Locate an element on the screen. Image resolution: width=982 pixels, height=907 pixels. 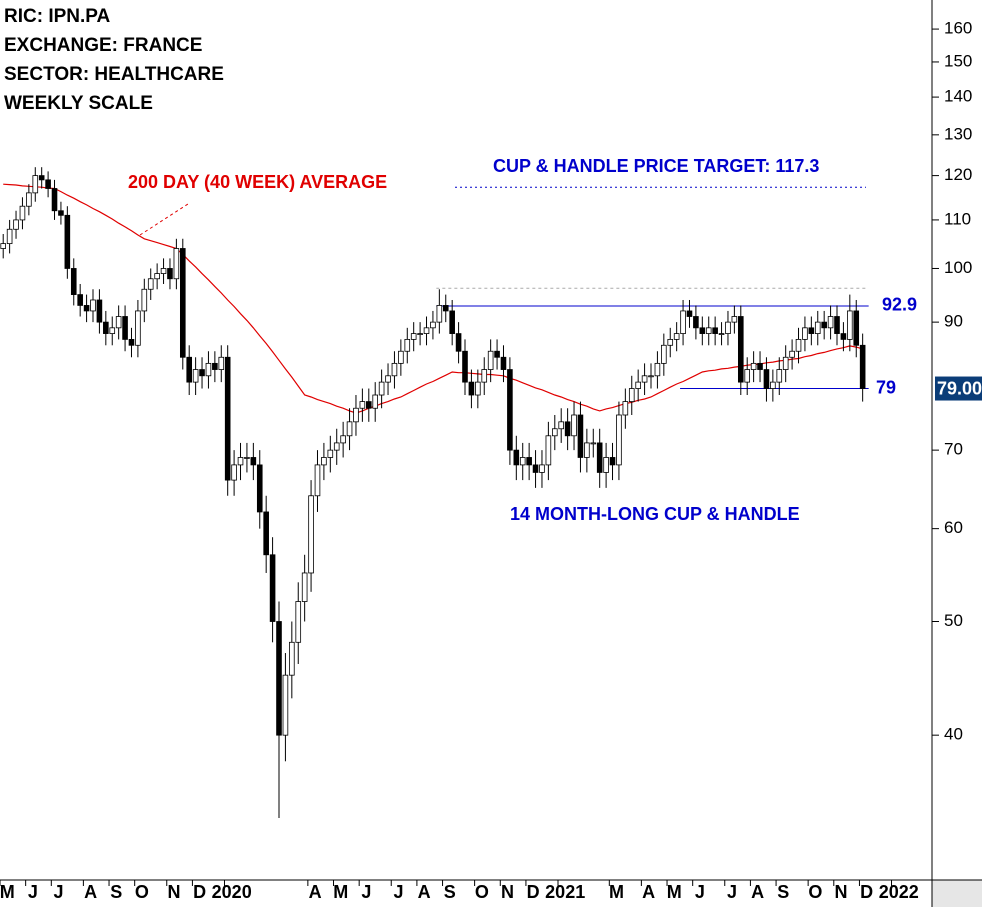
y-tick-label: 60 is located at coordinates (953, 527).